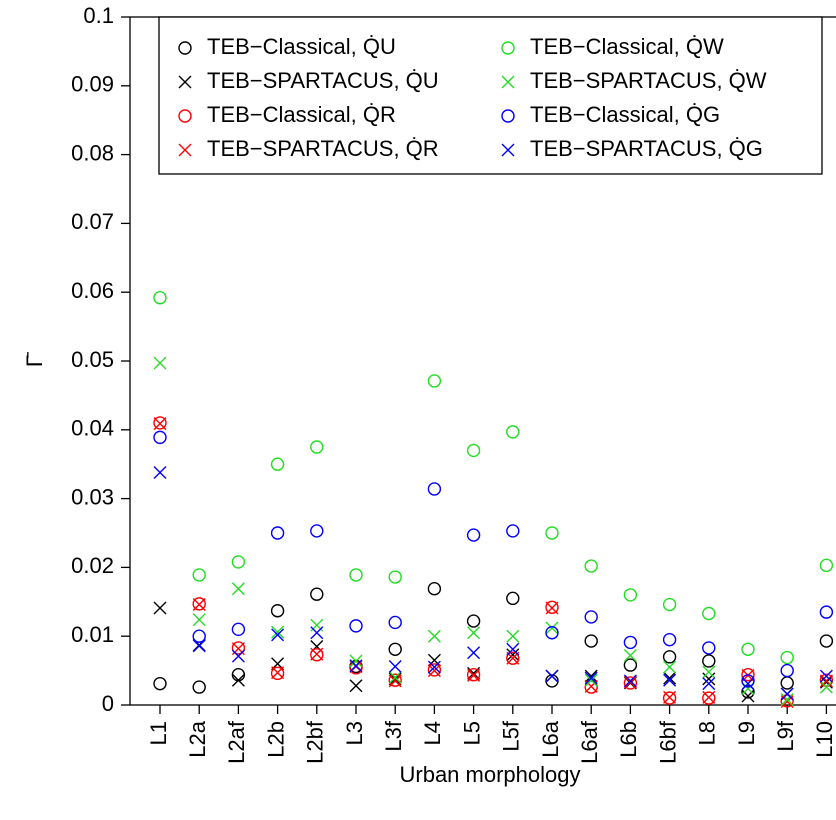 The image size is (836, 820). What do you see at coordinates (627, 46) in the screenshot?
I see `legend-label: TEB−Classical, Q̇W` at bounding box center [627, 46].